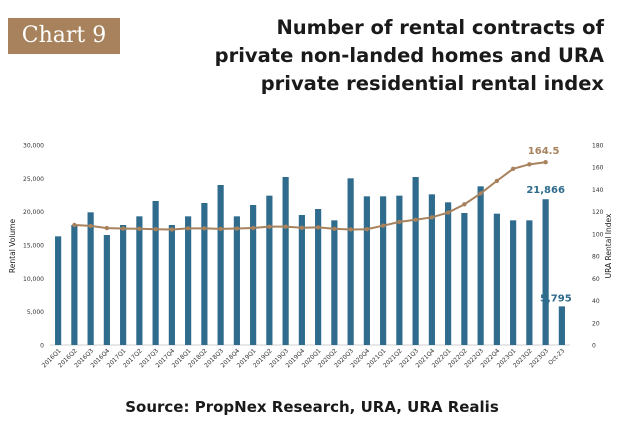 The width and height of the screenshot is (624, 444). What do you see at coordinates (440, 27) in the screenshot?
I see `title-line-1: Number of rental contracts of` at bounding box center [440, 27].